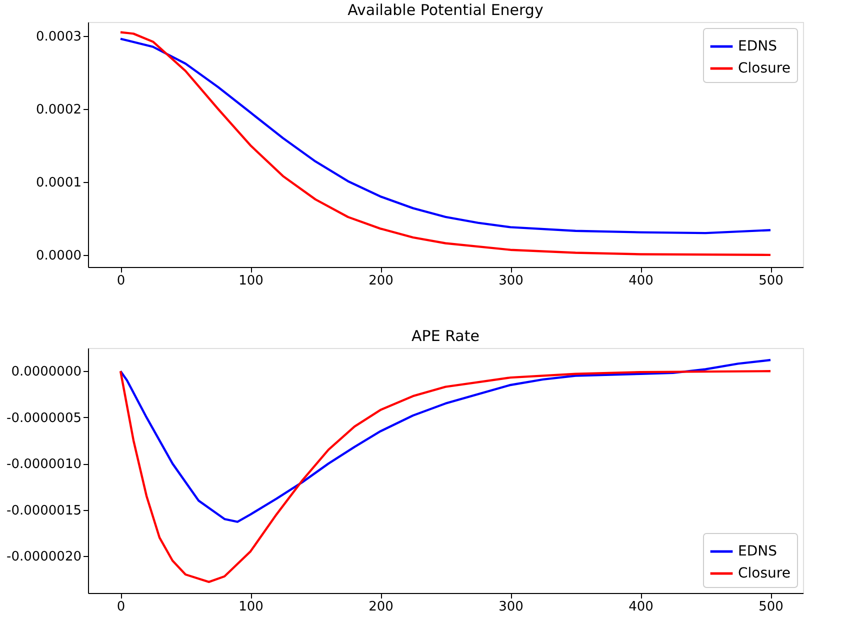 This screenshot has height=640, width=866. I want to click on y-tick-label: 0.0003, so click(59, 36).